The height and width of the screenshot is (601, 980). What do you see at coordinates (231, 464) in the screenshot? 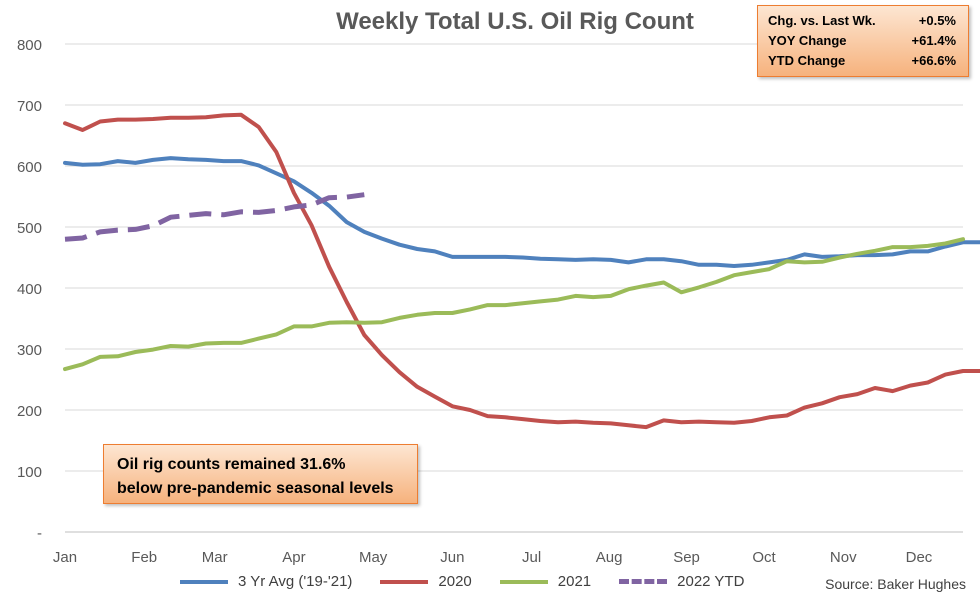
I see `annotation-line-1: Oil rig counts remained 31.6%` at bounding box center [231, 464].